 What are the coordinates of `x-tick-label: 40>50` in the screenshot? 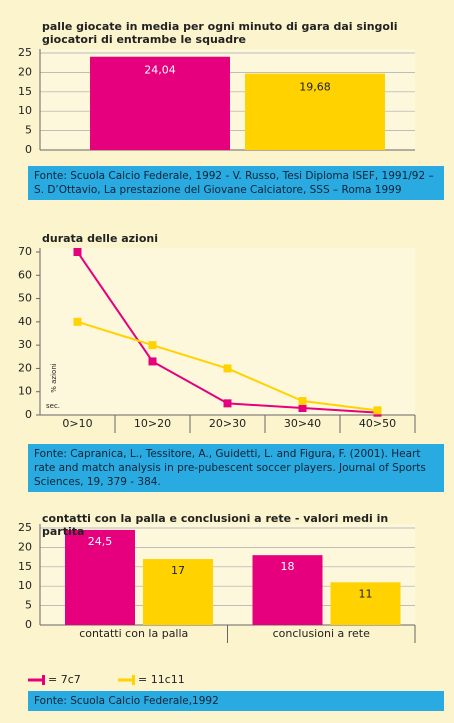 It's located at (377, 423).